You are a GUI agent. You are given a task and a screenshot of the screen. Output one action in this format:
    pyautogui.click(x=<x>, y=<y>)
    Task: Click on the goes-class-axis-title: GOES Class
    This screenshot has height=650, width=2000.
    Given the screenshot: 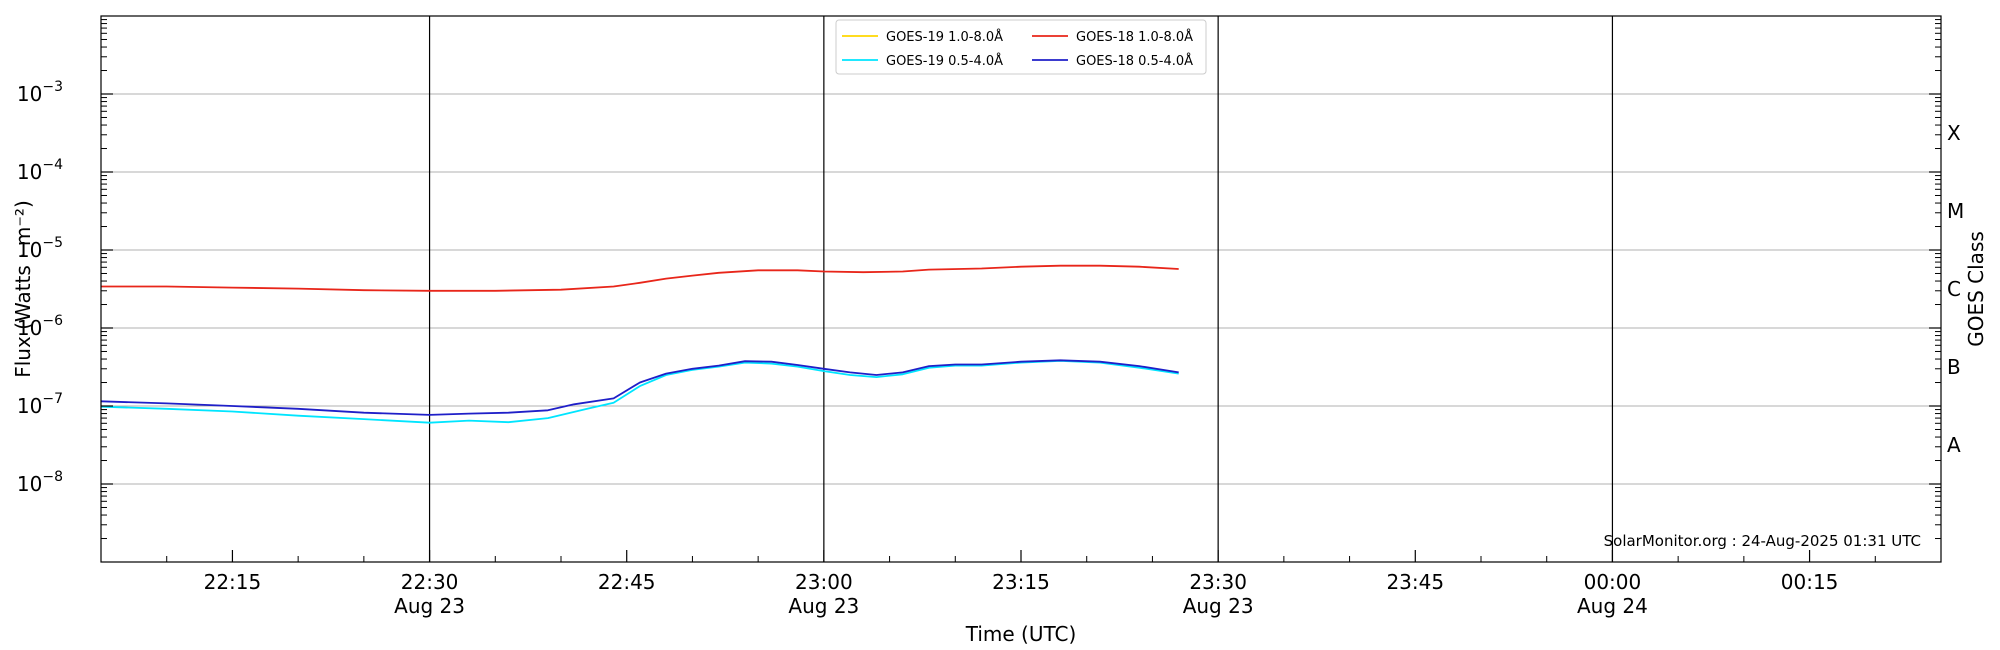 What is the action you would take?
    pyautogui.click(x=1976, y=289)
    